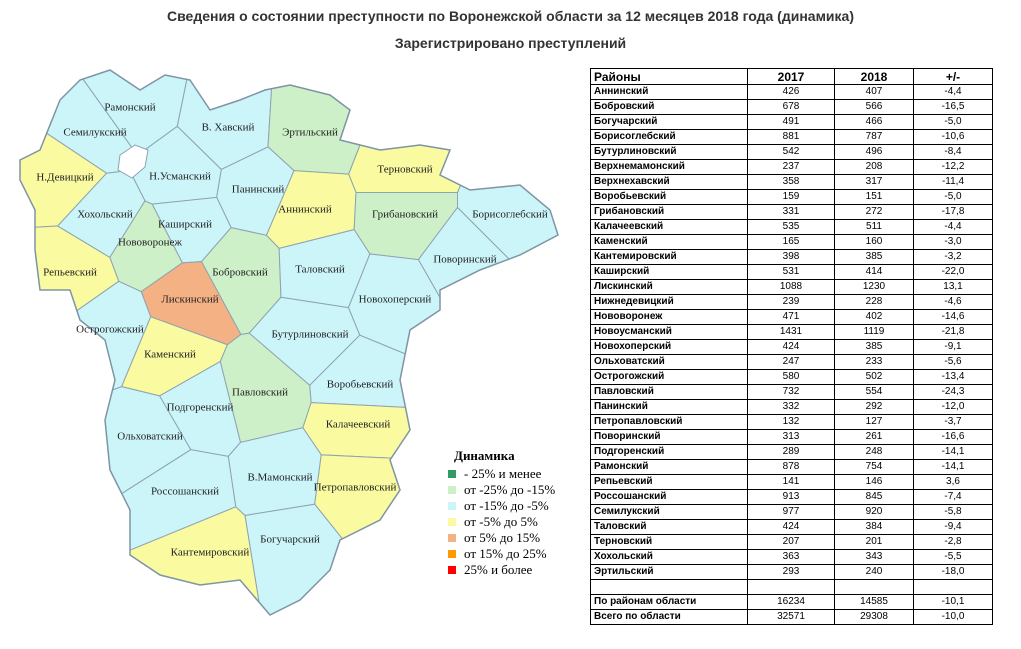  Describe the element at coordinates (484, 455) in the screenshot. I see `legend-title: Динамика` at that location.